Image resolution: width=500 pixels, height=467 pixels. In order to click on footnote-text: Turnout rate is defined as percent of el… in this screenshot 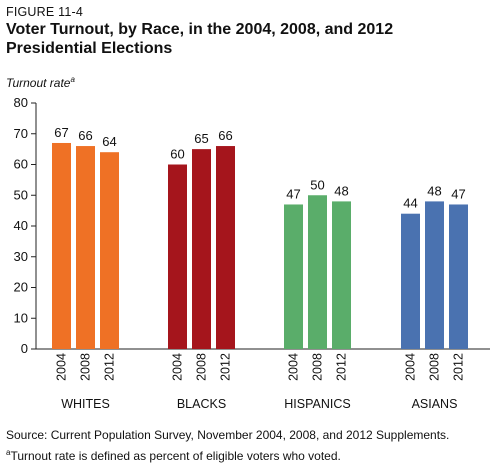, I will do `click(175, 456)`.